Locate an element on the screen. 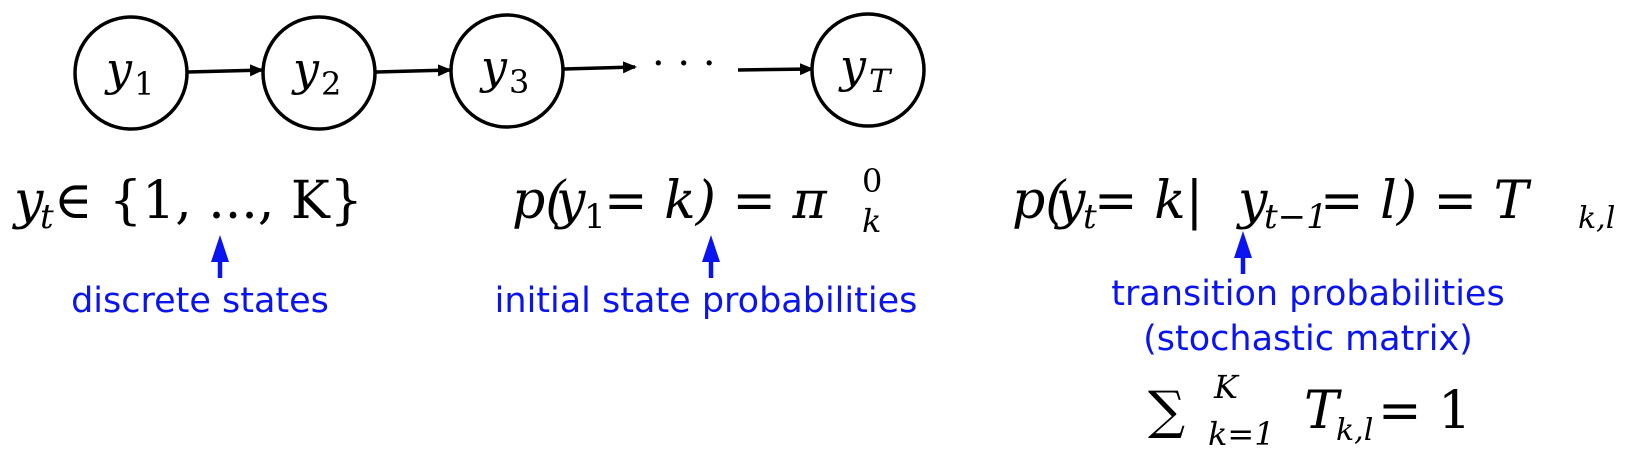  initial-eq-prefix: p( is located at coordinates (539, 201).